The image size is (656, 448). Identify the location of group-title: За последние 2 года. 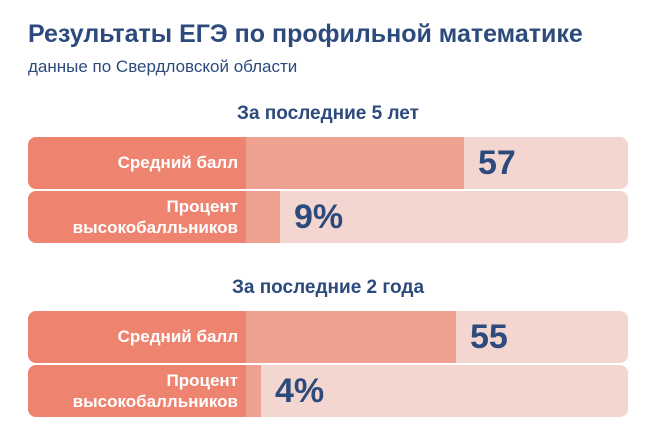
(328, 287).